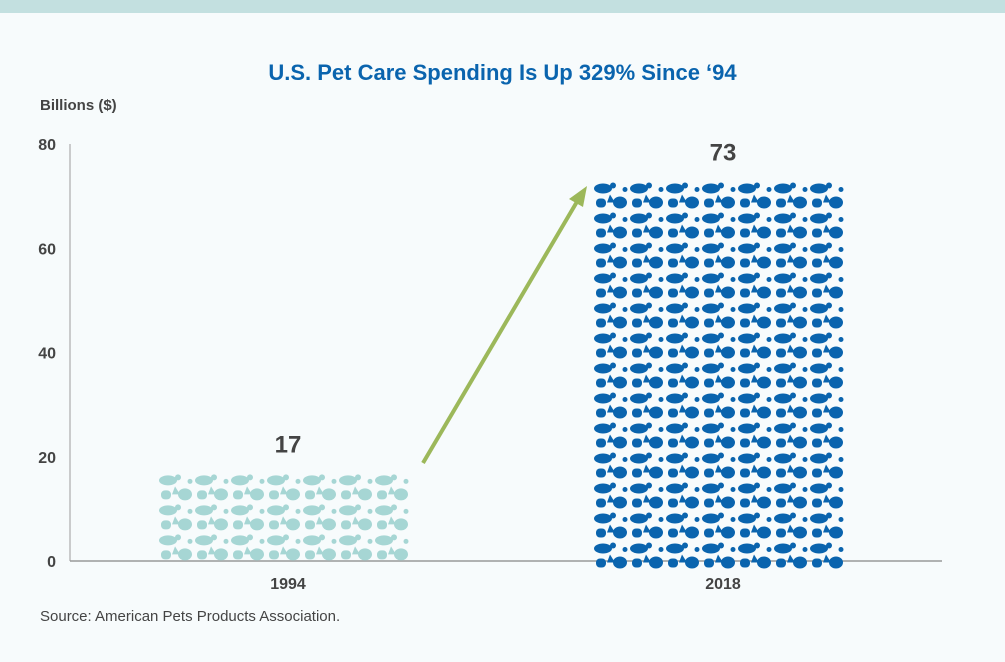  I want to click on y-tick-label: 80, so click(47, 145).